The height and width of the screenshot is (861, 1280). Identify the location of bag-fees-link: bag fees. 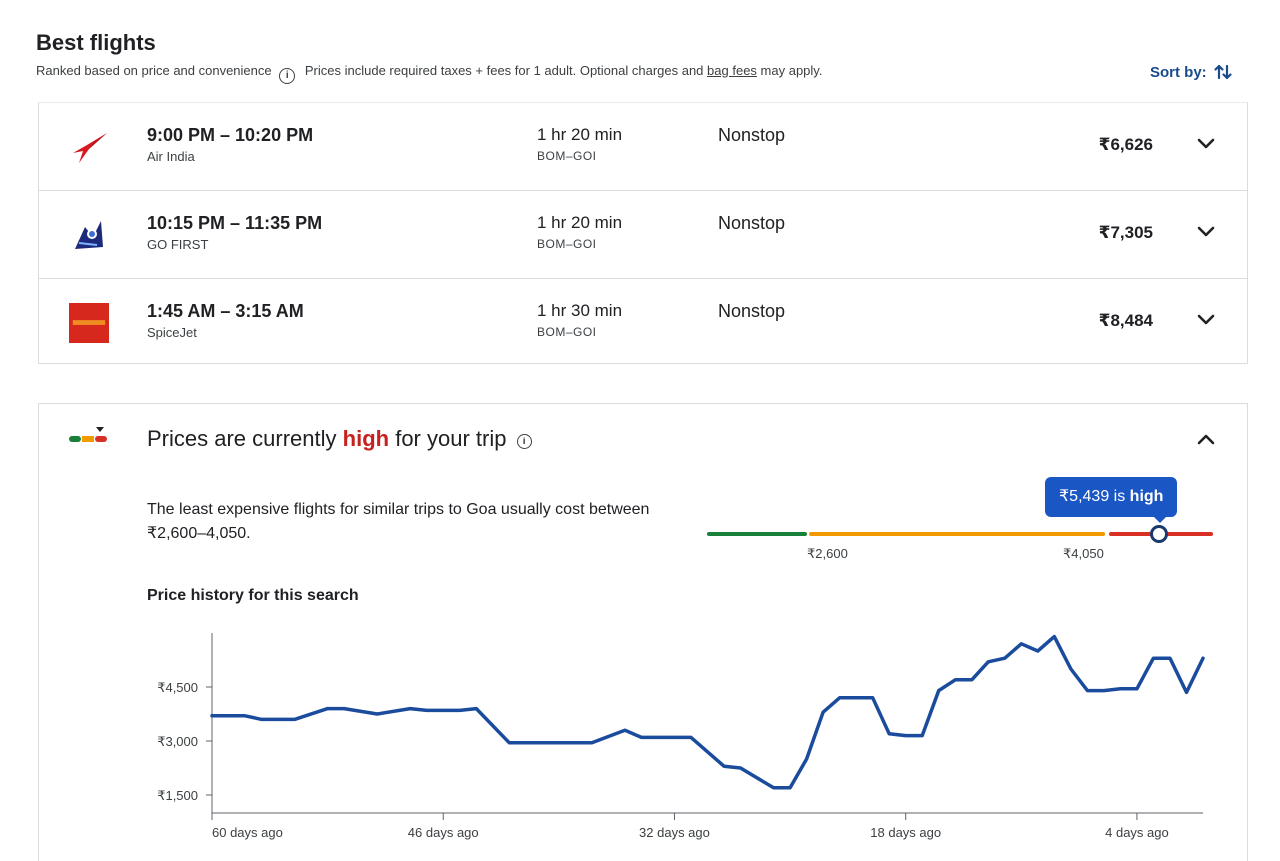
(732, 70).